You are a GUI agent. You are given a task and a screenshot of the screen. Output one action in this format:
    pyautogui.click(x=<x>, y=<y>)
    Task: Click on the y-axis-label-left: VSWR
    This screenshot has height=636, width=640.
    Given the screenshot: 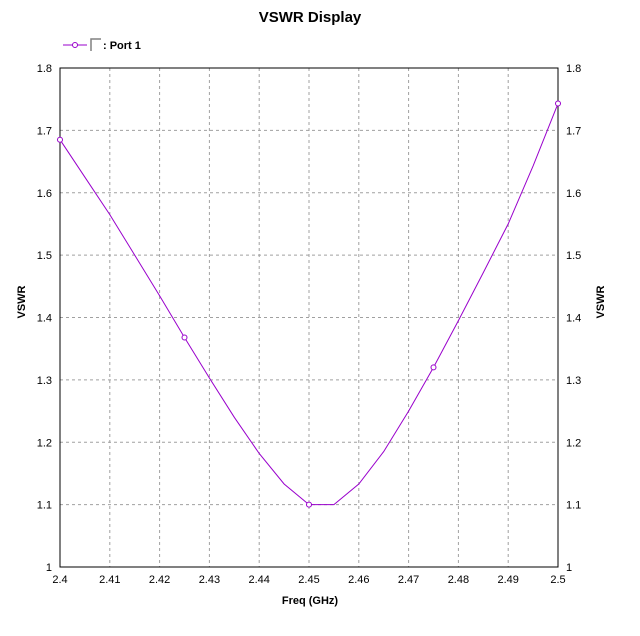 What is the action you would take?
    pyautogui.click(x=22, y=301)
    